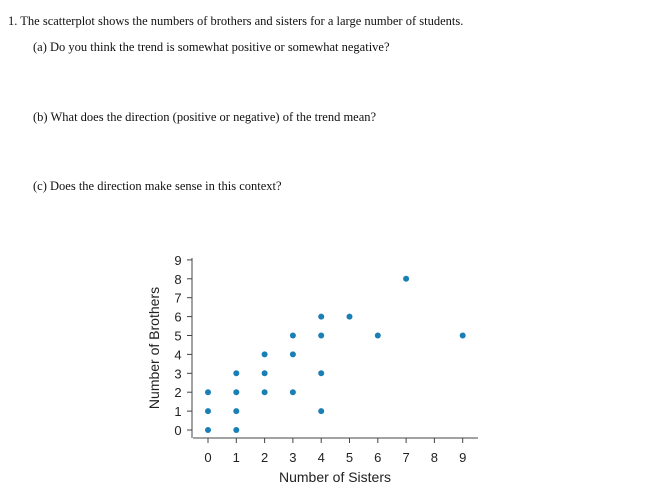 The image size is (656, 498). Describe the element at coordinates (177, 354) in the screenshot. I see `y-tick-label: 4` at that location.